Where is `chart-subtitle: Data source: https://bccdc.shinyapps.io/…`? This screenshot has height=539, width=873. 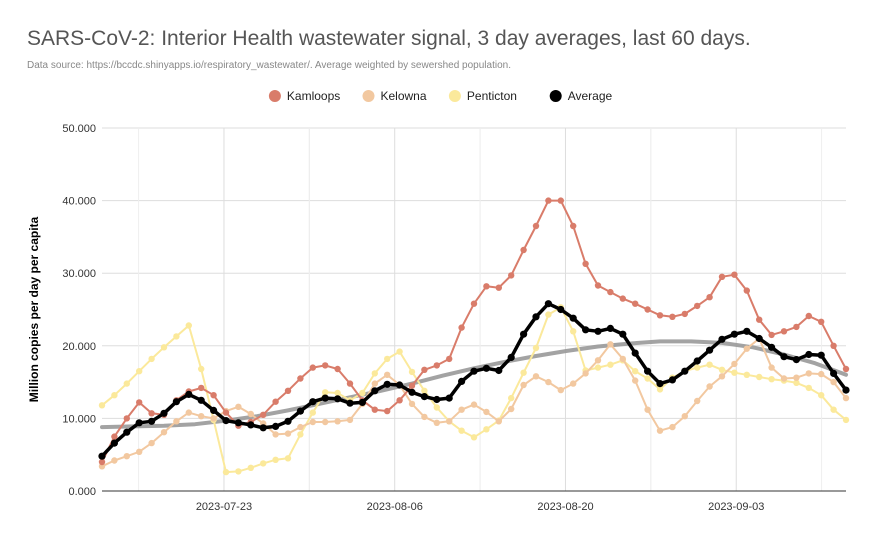
chart-subtitle: Data source: https://bccdc.shinyapps.io/… is located at coordinates (269, 65).